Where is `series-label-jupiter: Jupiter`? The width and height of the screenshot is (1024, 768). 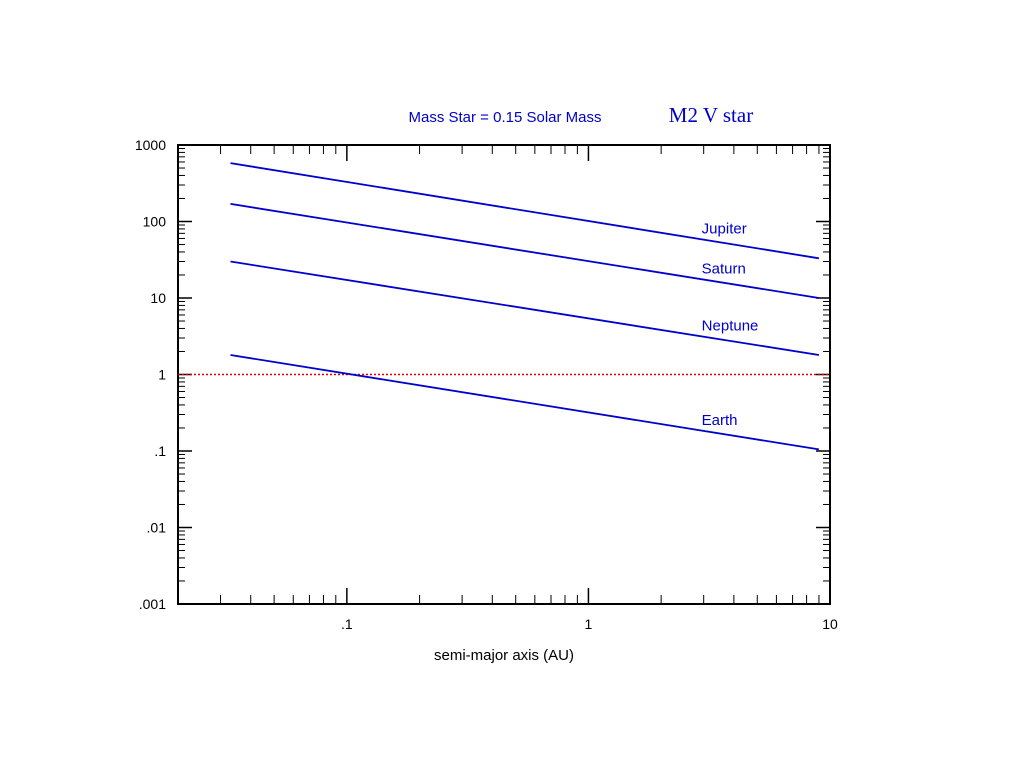 series-label-jupiter: Jupiter is located at coordinates (724, 229).